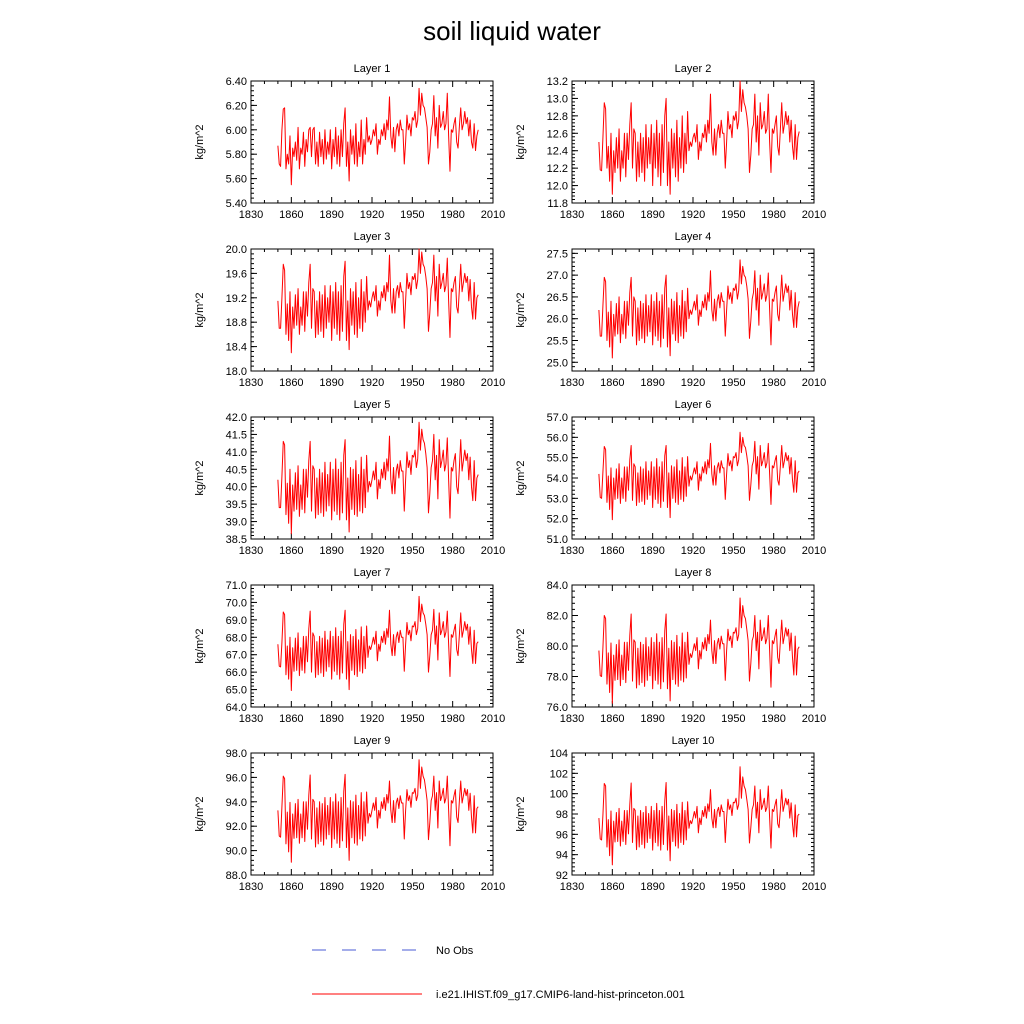  What do you see at coordinates (236, 470) in the screenshot?
I see `y-tick-label: 40.5` at bounding box center [236, 470].